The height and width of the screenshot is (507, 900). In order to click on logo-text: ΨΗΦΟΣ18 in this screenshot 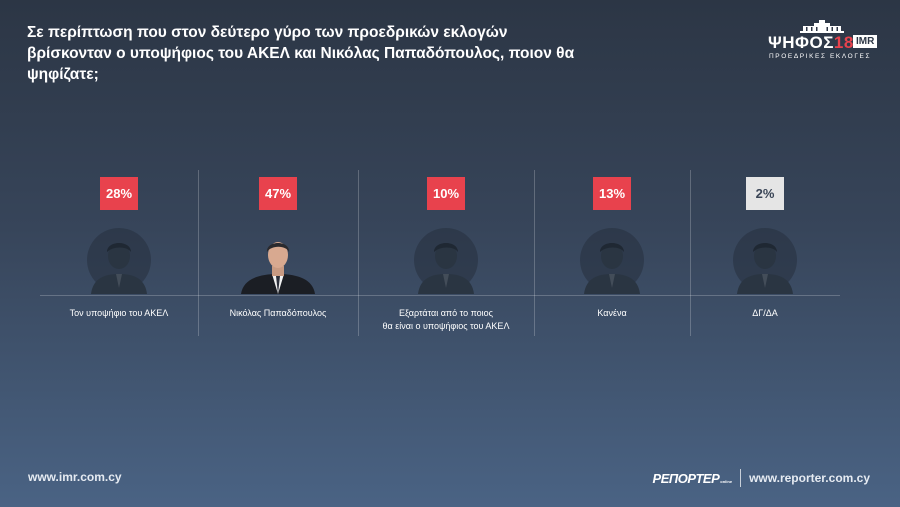, I will do `click(811, 43)`.